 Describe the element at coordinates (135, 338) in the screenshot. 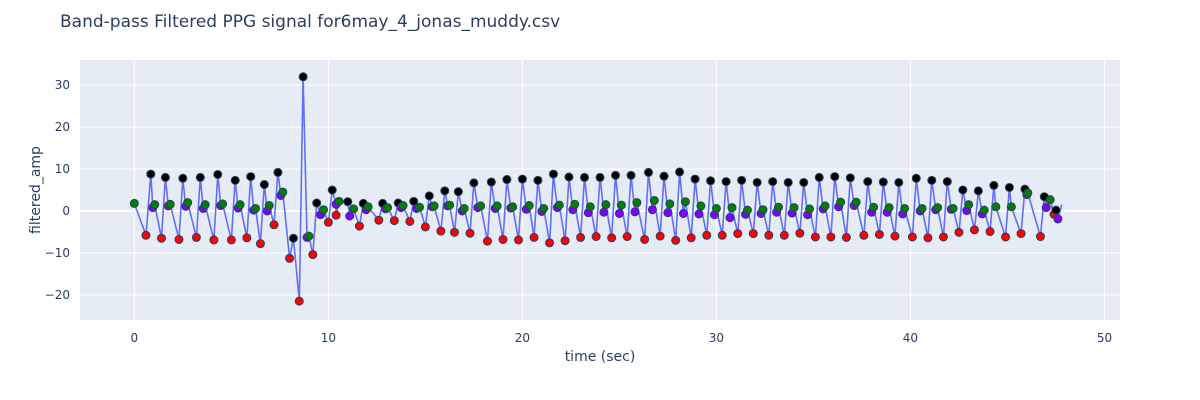

I see `x-tick-label: 0` at that location.